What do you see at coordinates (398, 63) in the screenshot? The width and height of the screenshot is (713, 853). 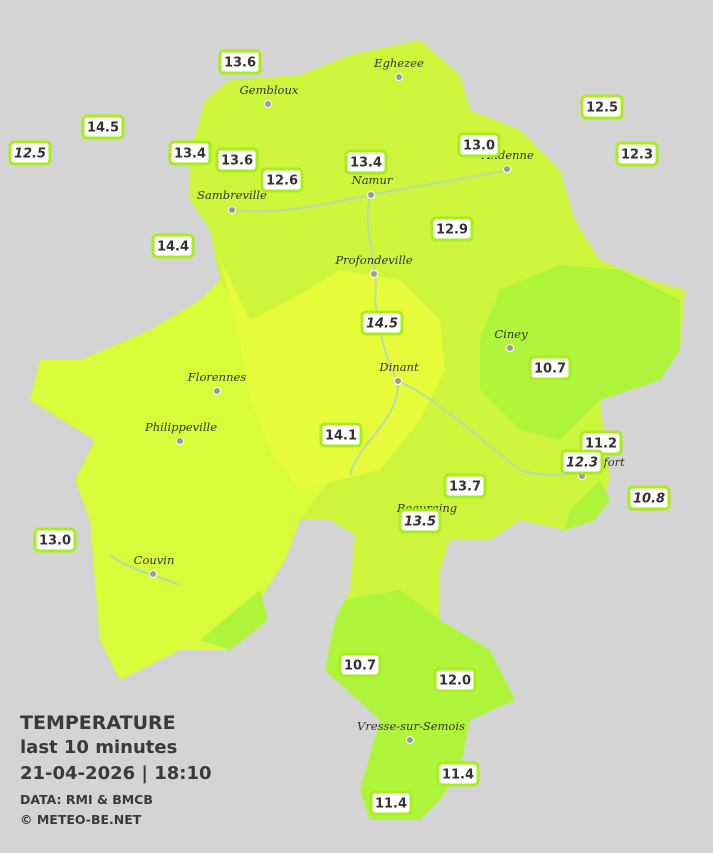 I see `city-label: Eghezee` at bounding box center [398, 63].